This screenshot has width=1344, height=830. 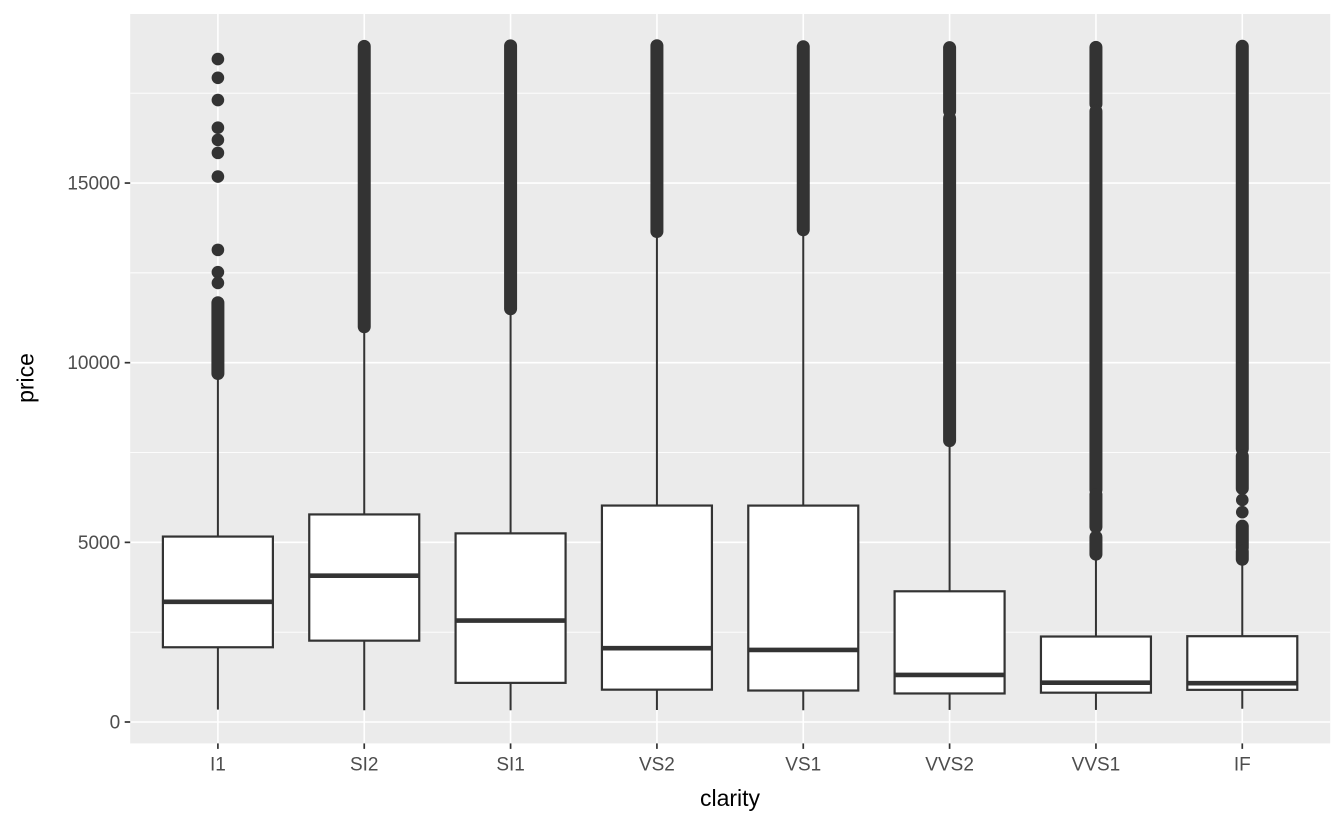 I want to click on y-tick-label: 10000, so click(x=93, y=363).